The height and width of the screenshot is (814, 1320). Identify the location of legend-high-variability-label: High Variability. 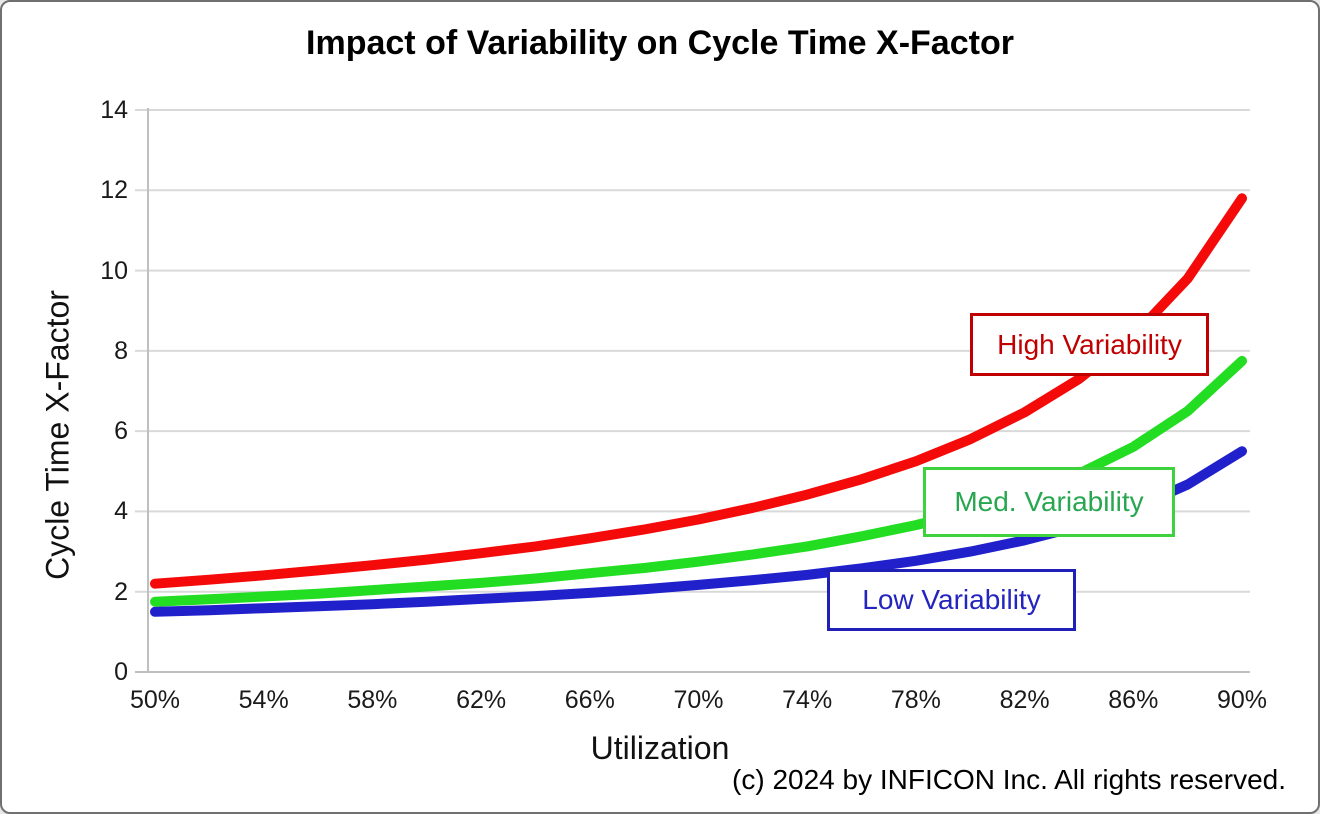
(1089, 344).